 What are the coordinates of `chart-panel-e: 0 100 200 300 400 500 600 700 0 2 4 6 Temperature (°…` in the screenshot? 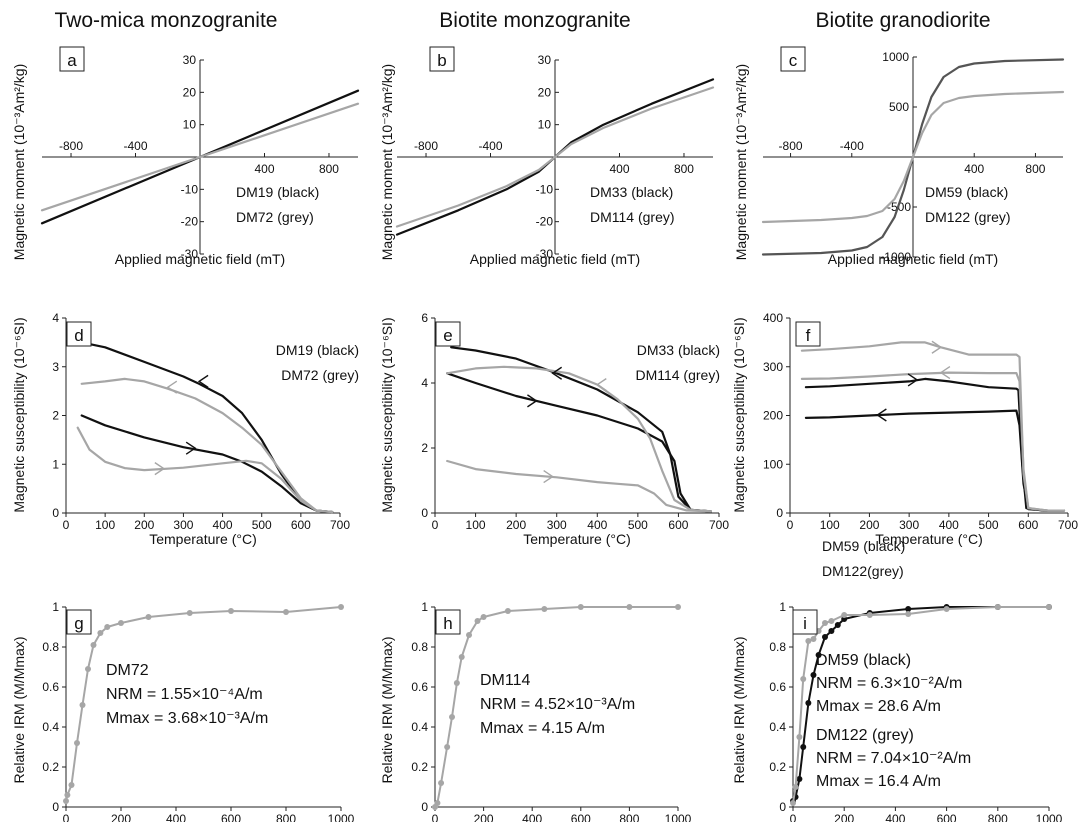 It's located at (554, 429).